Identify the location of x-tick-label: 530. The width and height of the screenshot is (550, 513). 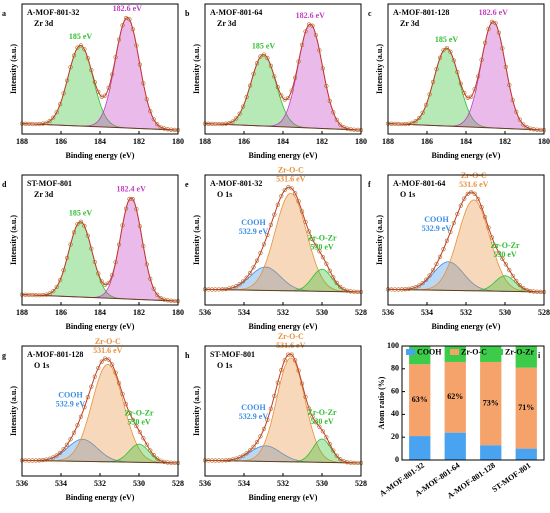
(322, 483).